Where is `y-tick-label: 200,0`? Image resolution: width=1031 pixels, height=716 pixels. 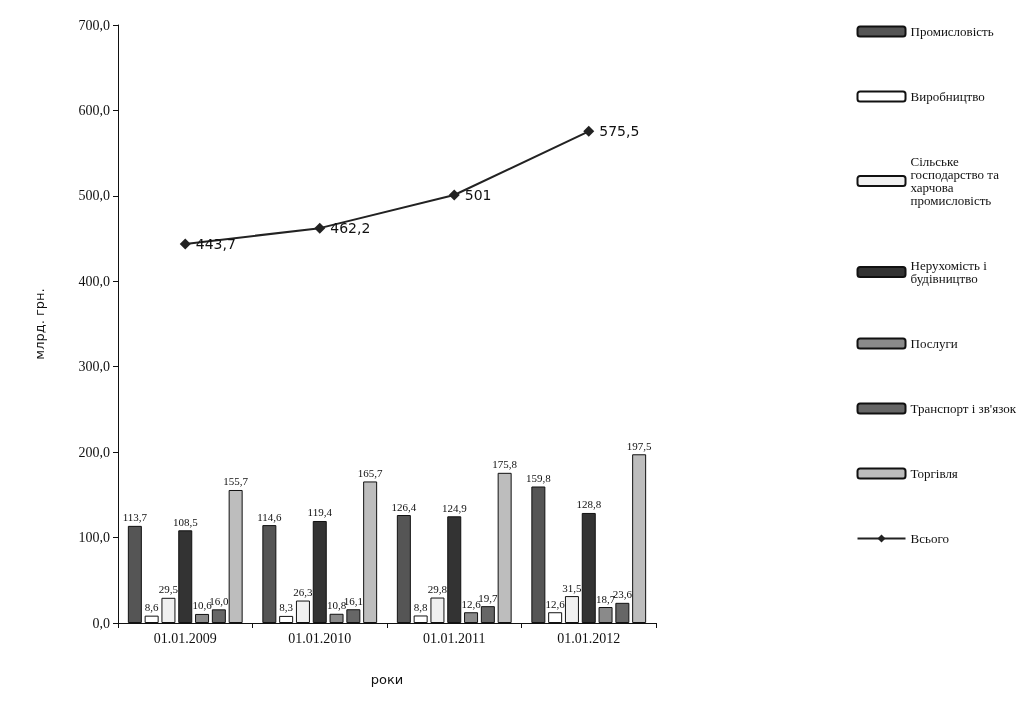
y-tick-label: 200,0 is located at coordinates (94, 452).